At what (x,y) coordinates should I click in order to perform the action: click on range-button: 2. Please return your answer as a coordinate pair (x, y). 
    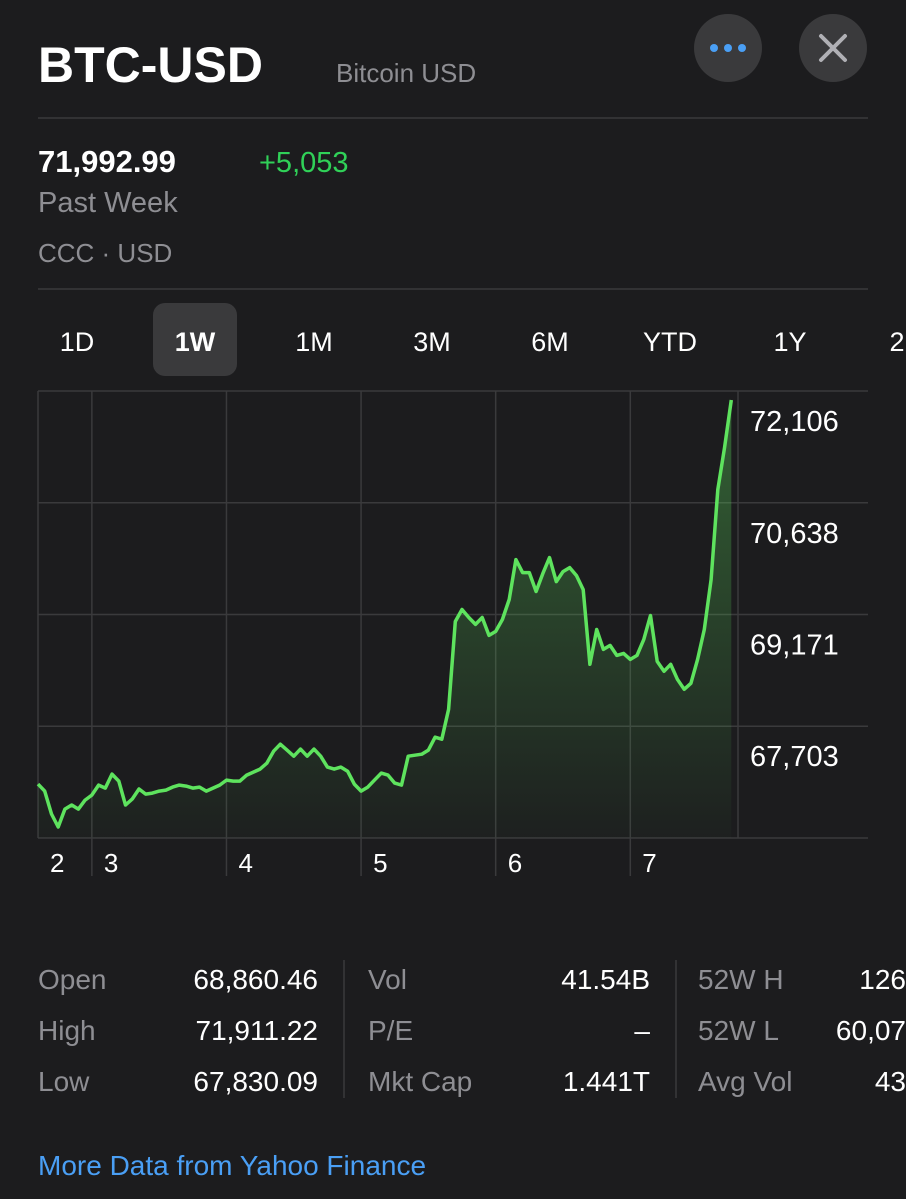
    Looking at the image, I should click on (896, 342).